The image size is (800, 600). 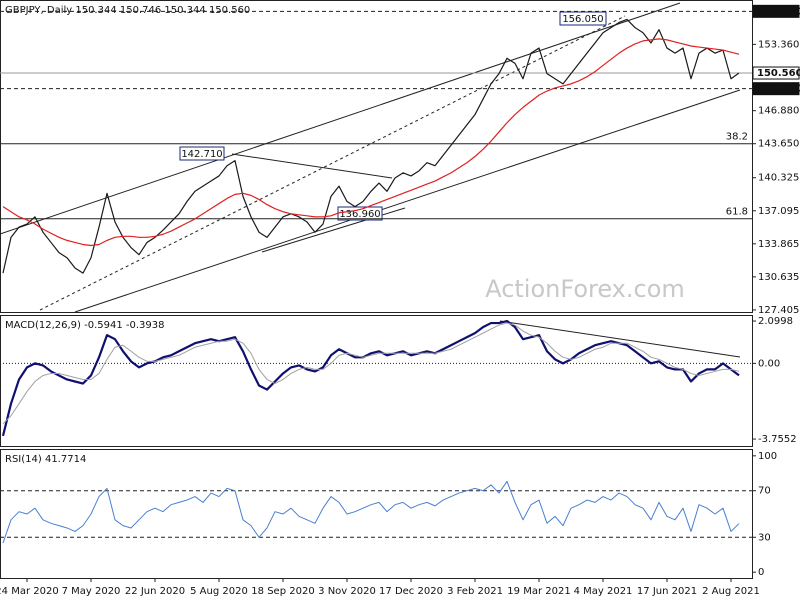 What do you see at coordinates (778, 310) in the screenshot?
I see `y-tick-label: 127.405` at bounding box center [778, 310].